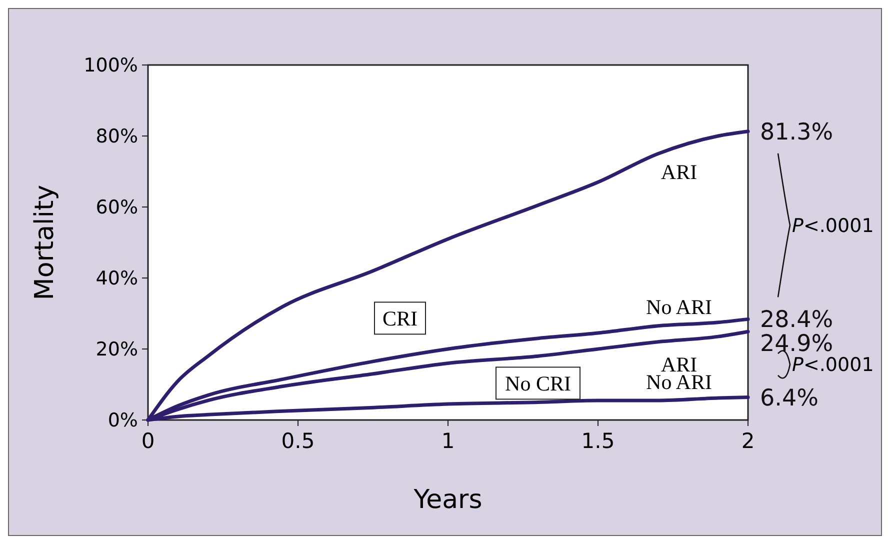  Describe the element at coordinates (111, 65) in the screenshot. I see `y-tick-label: 100%` at that location.